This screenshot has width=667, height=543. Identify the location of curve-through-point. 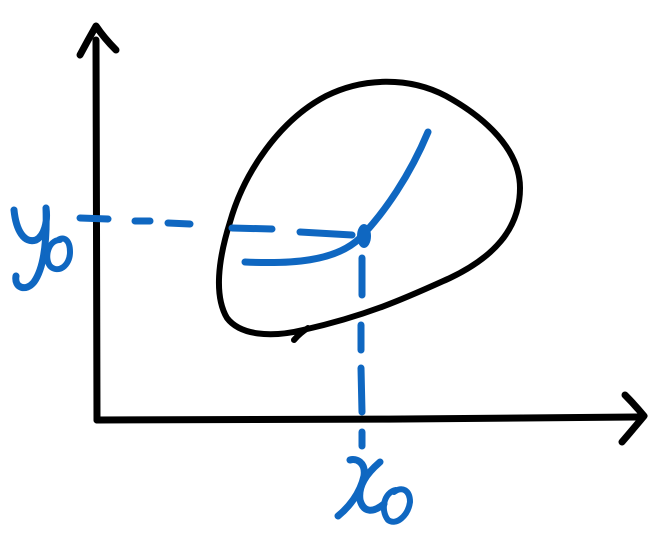
(336, 197).